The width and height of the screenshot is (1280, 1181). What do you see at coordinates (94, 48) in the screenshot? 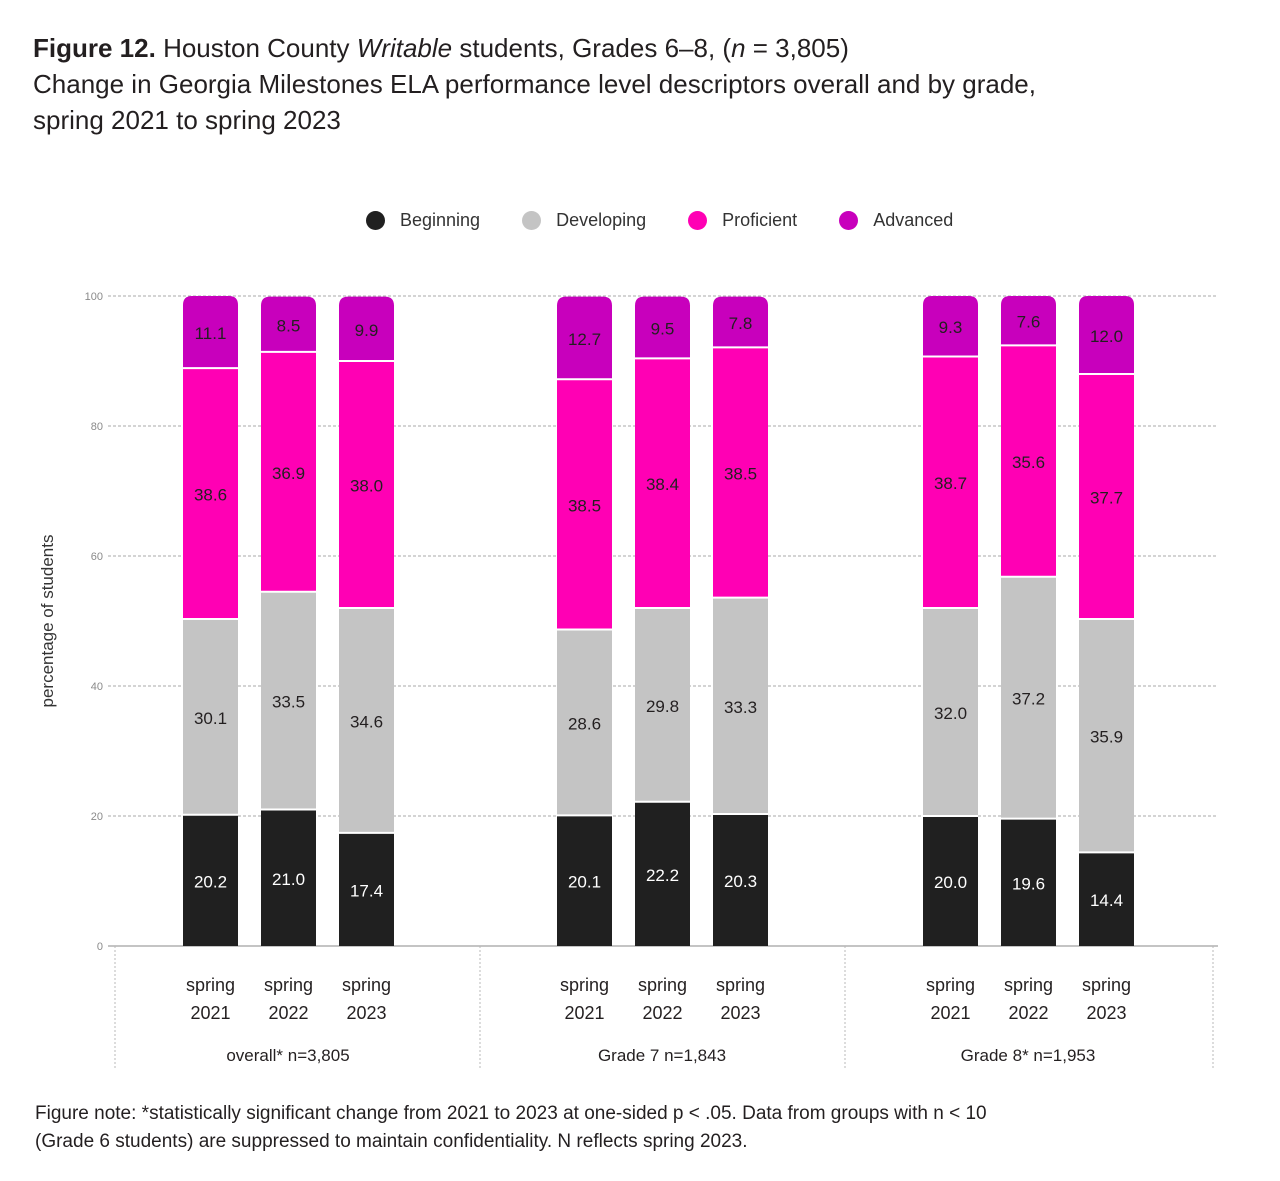
I see `figure-label: Figure 12.` at bounding box center [94, 48].